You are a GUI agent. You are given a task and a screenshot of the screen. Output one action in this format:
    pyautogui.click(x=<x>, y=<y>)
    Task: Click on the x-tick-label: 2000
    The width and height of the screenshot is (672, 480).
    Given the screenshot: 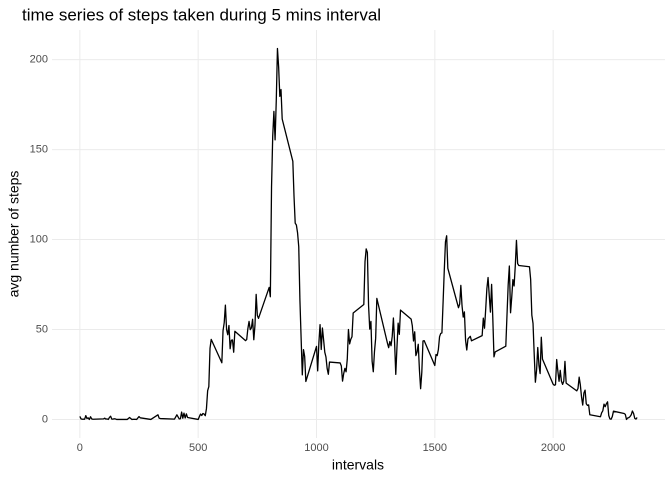 What is the action you would take?
    pyautogui.click(x=553, y=448)
    